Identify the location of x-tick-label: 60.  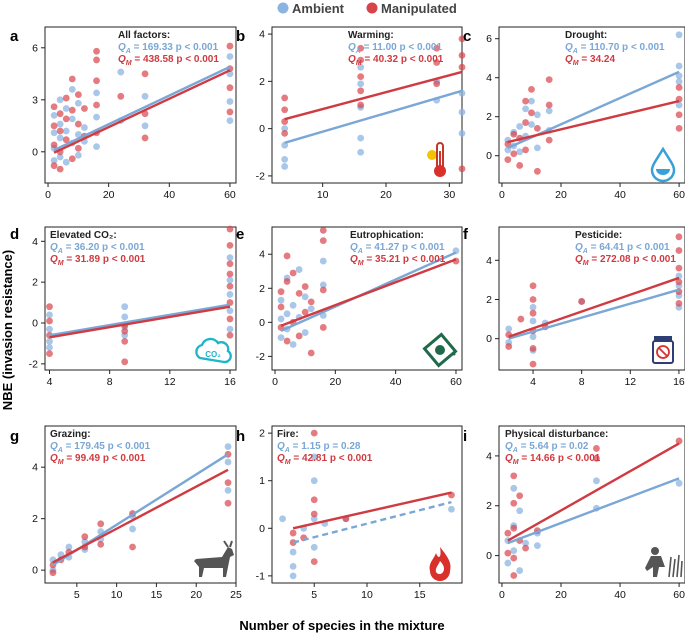
(230, 195).